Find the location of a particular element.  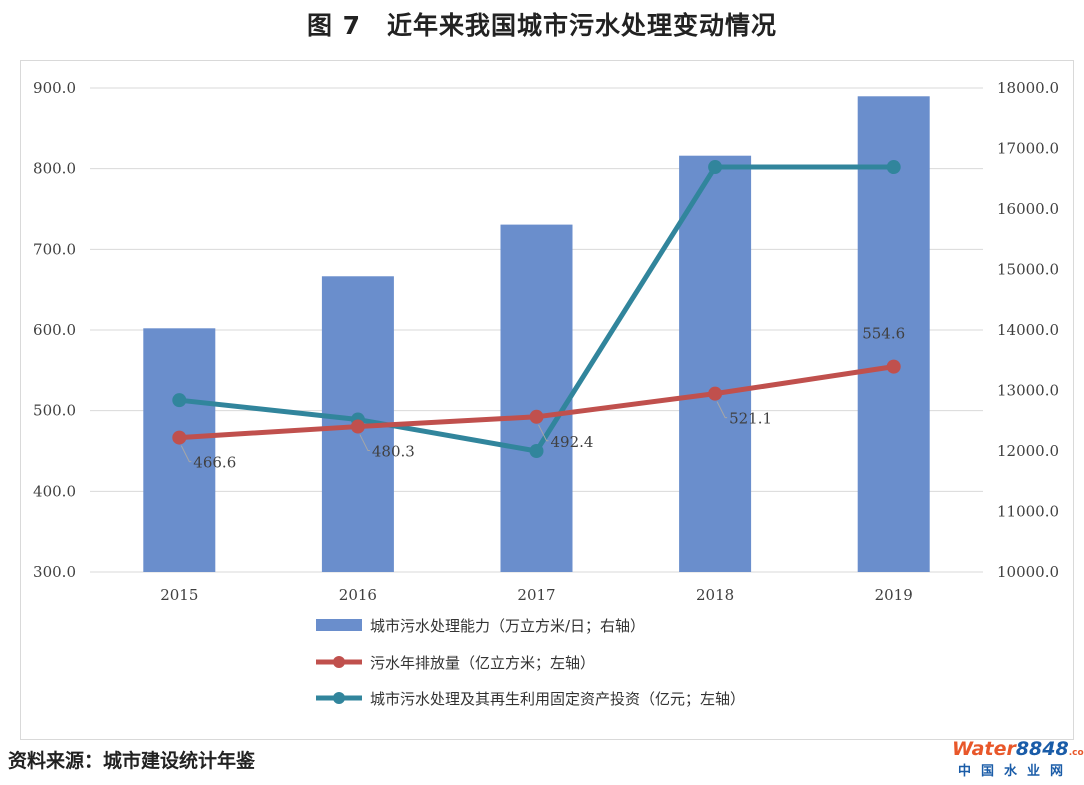

data-label: 492.4 is located at coordinates (572, 442).